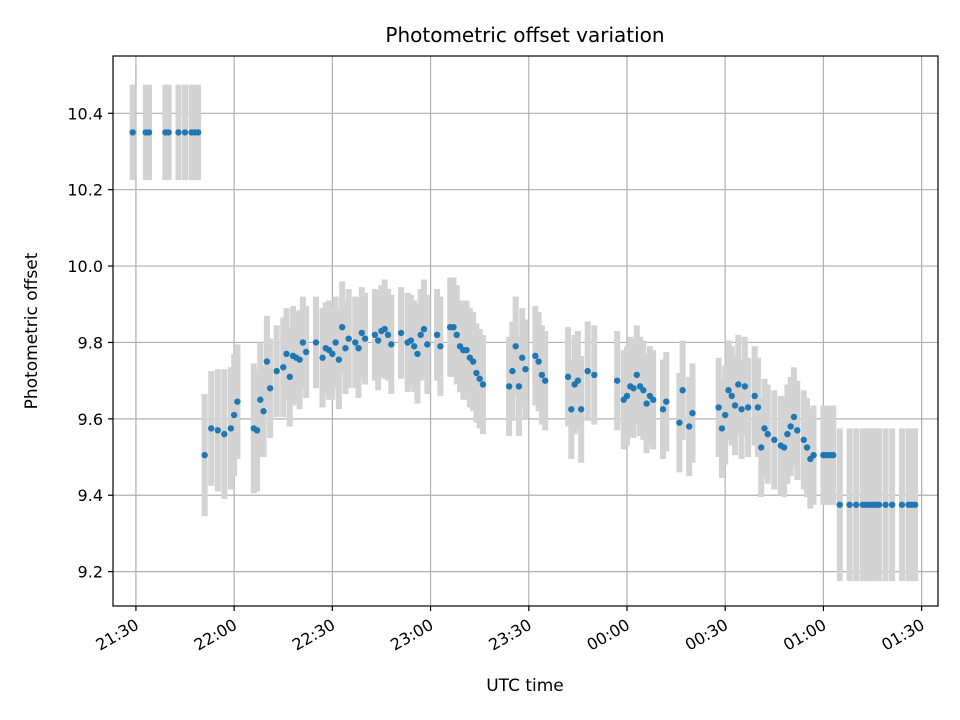  I want to click on x-tick-label: 00:30, so click(706, 635).